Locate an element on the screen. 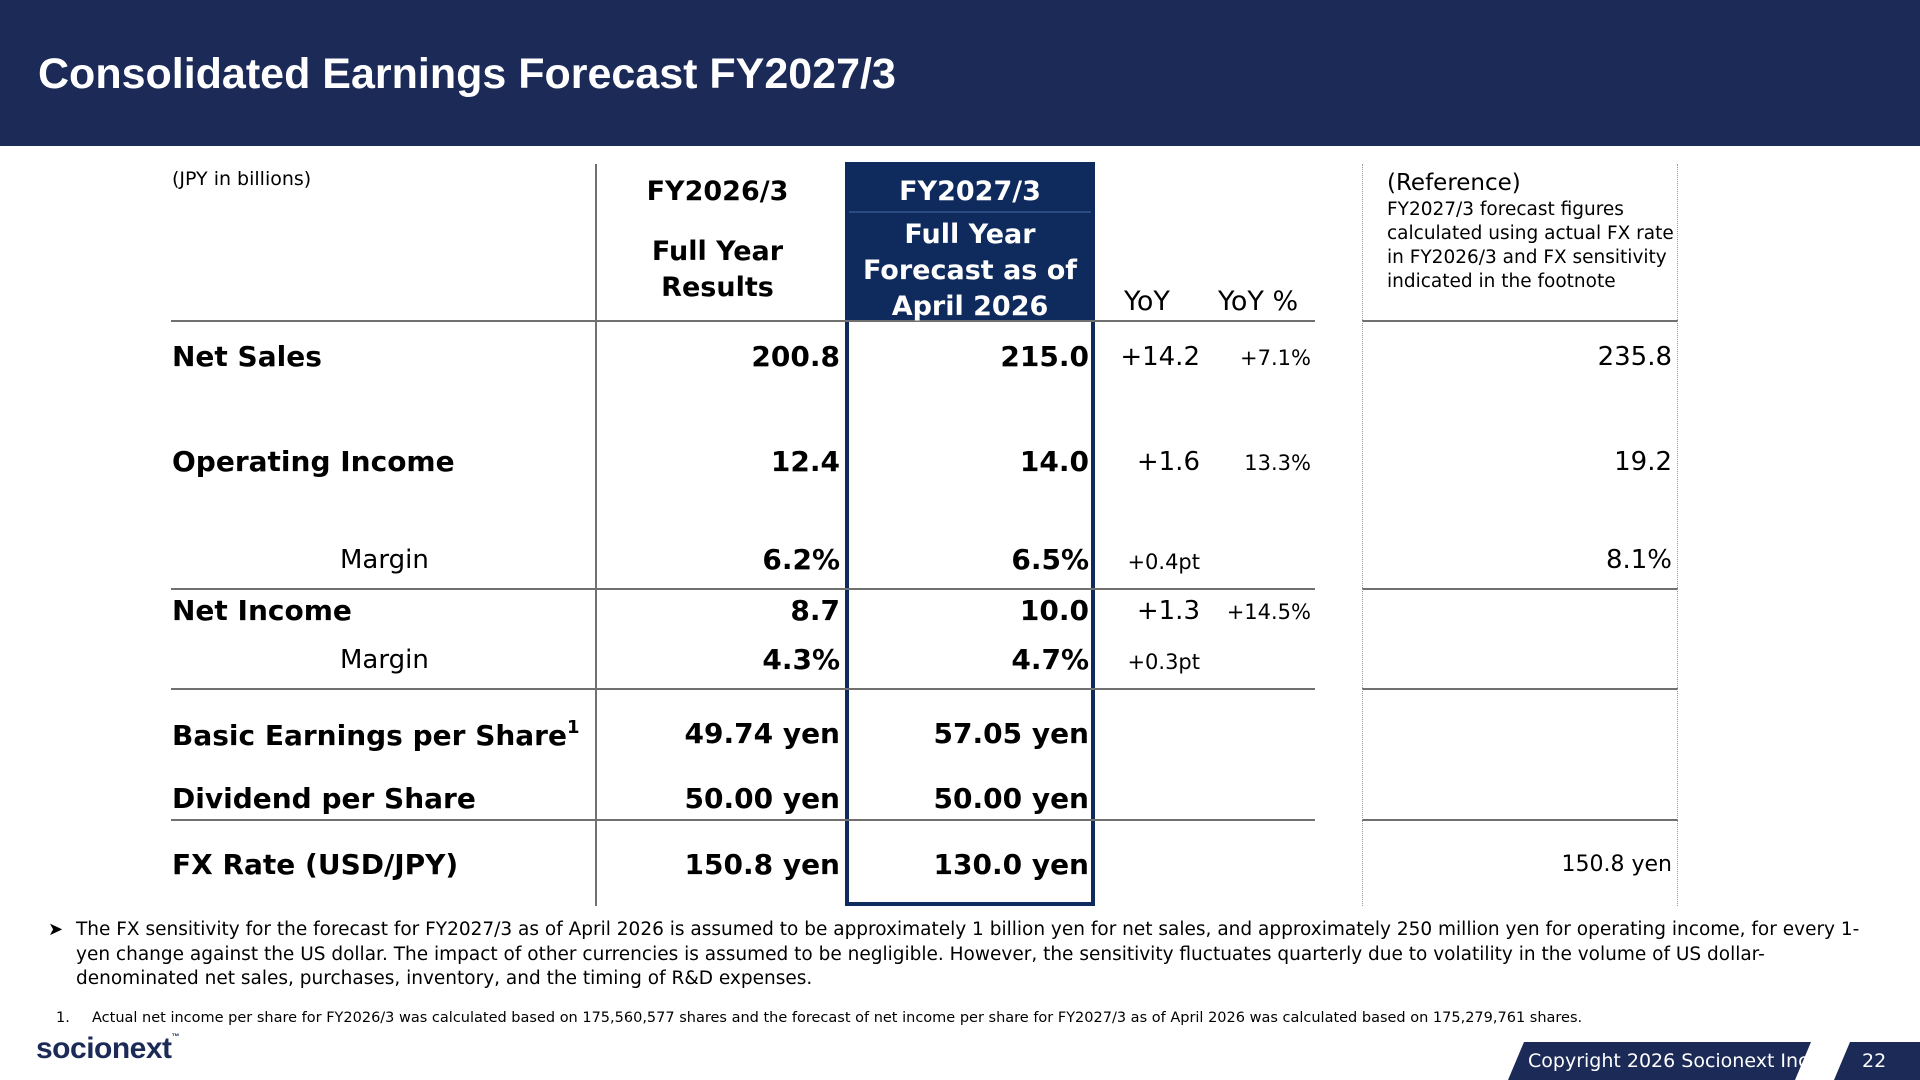 This screenshot has width=1920, height=1080. row-label-operating-income: Operating Income is located at coordinates (313, 461).